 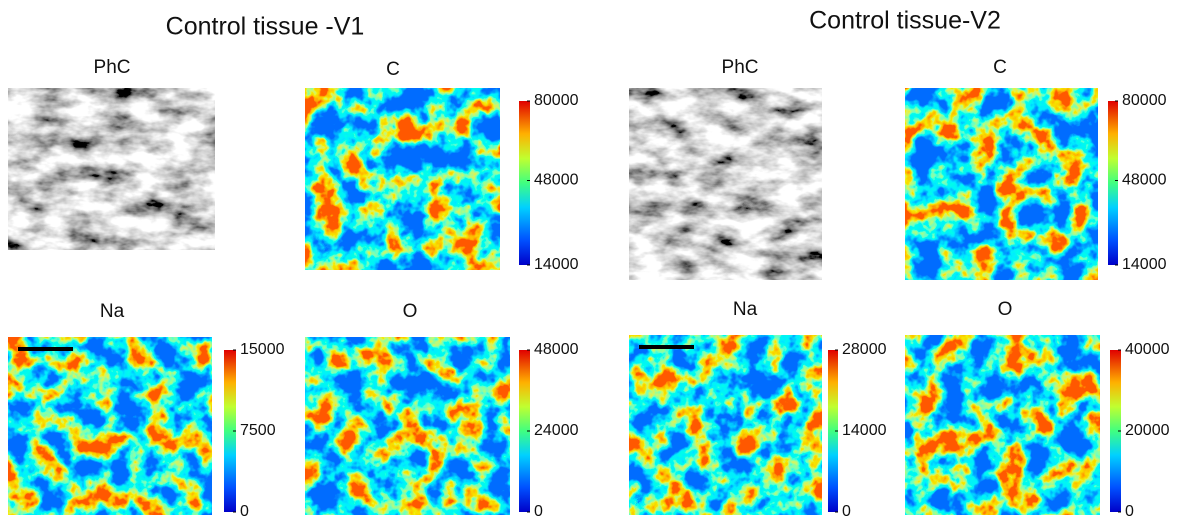 What do you see at coordinates (262, 349) in the screenshot?
I see `colorbar-tick-label: 15000` at bounding box center [262, 349].